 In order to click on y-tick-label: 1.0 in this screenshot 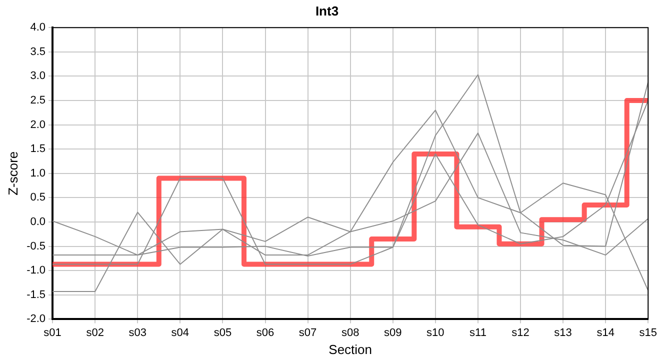, I will do `click(38, 173)`.